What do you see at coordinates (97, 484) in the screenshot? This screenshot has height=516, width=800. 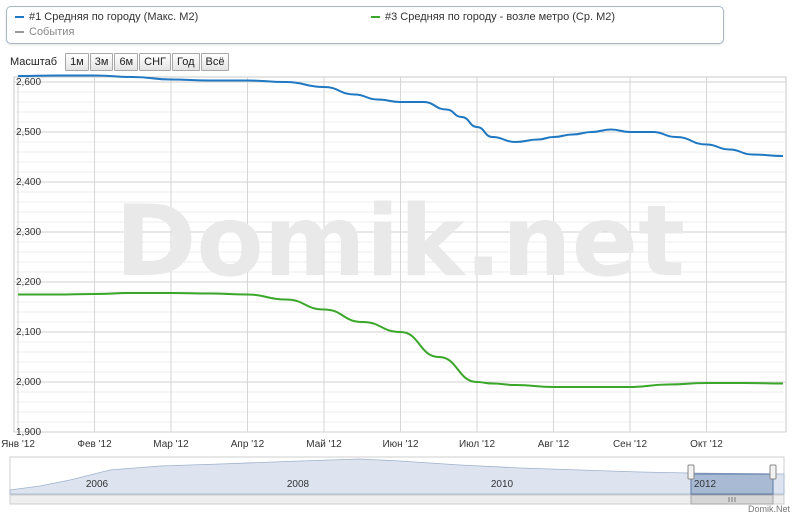 I see `navigator-label-2006: 2006` at bounding box center [97, 484].